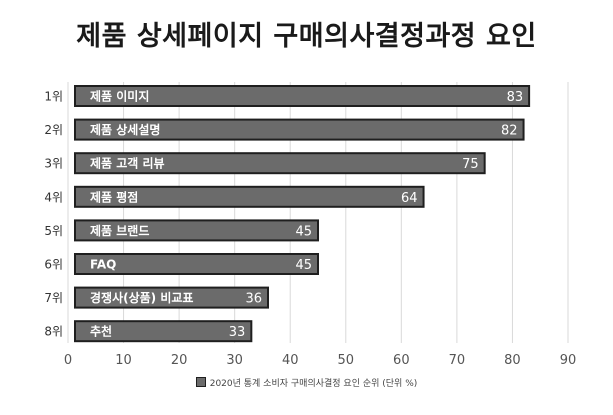 The height and width of the screenshot is (415, 613). What do you see at coordinates (53, 164) in the screenshot?
I see `rank-label: 3위` at bounding box center [53, 164].